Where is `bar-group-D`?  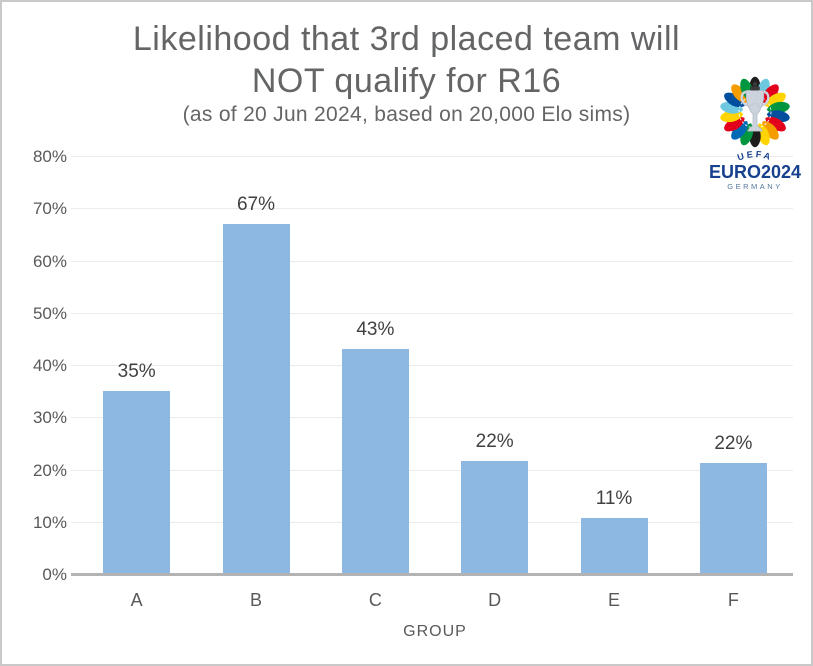 bar-group-D is located at coordinates (495, 517).